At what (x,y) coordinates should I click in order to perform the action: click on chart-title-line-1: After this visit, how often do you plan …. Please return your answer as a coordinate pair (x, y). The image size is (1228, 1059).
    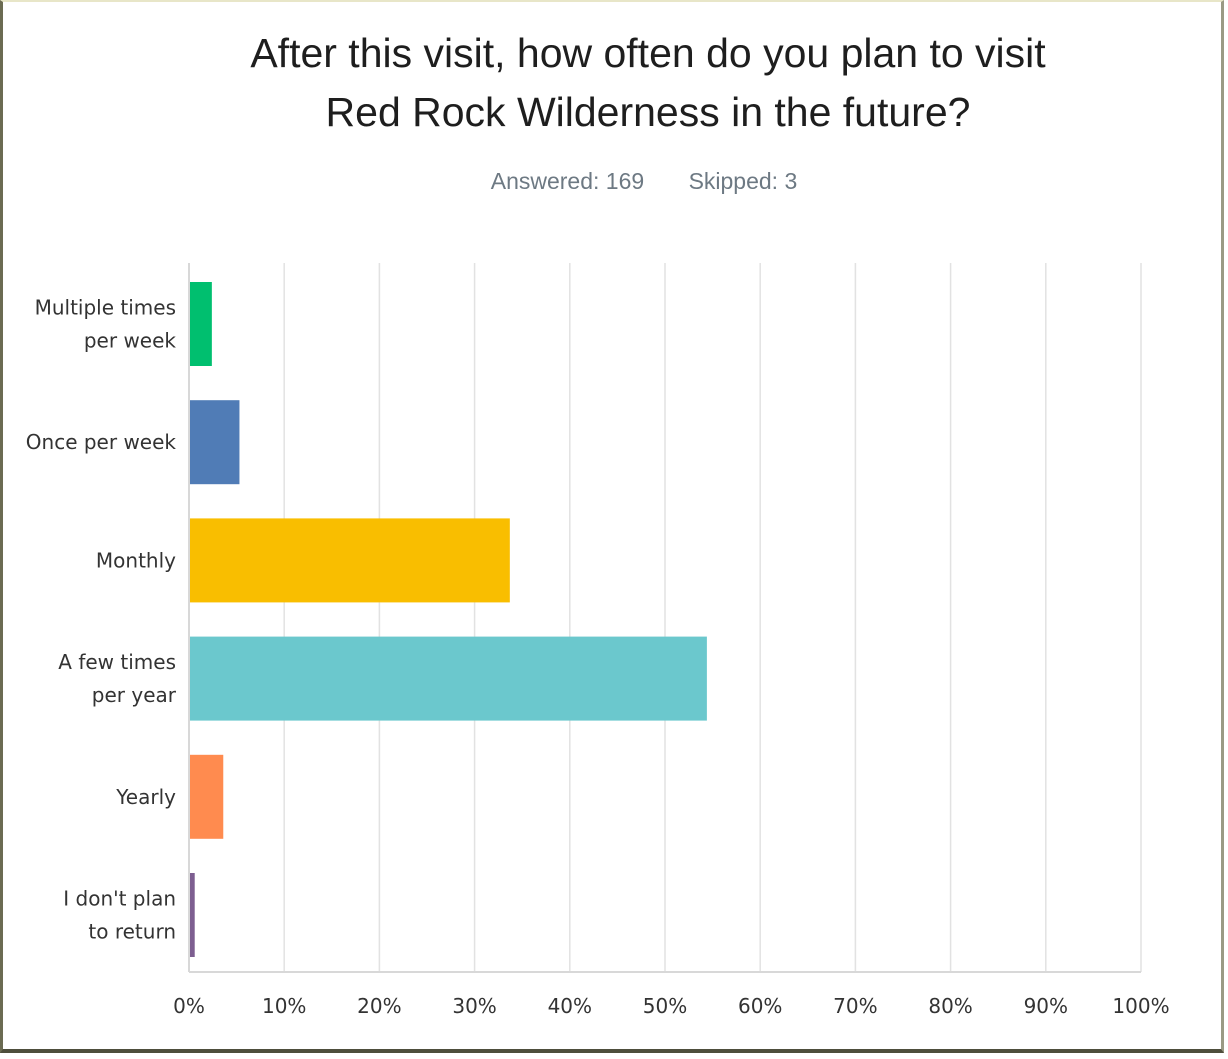
    Looking at the image, I should click on (648, 53).